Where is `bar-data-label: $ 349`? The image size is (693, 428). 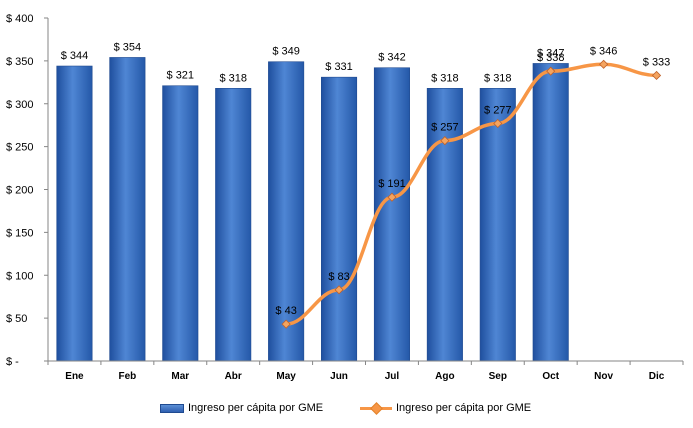 bar-data-label: $ 349 is located at coordinates (286, 52).